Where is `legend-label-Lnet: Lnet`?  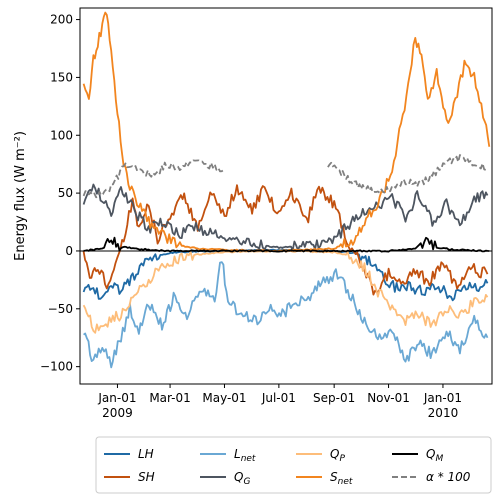 legend-label-Lnet: Lnet is located at coordinates (245, 455).